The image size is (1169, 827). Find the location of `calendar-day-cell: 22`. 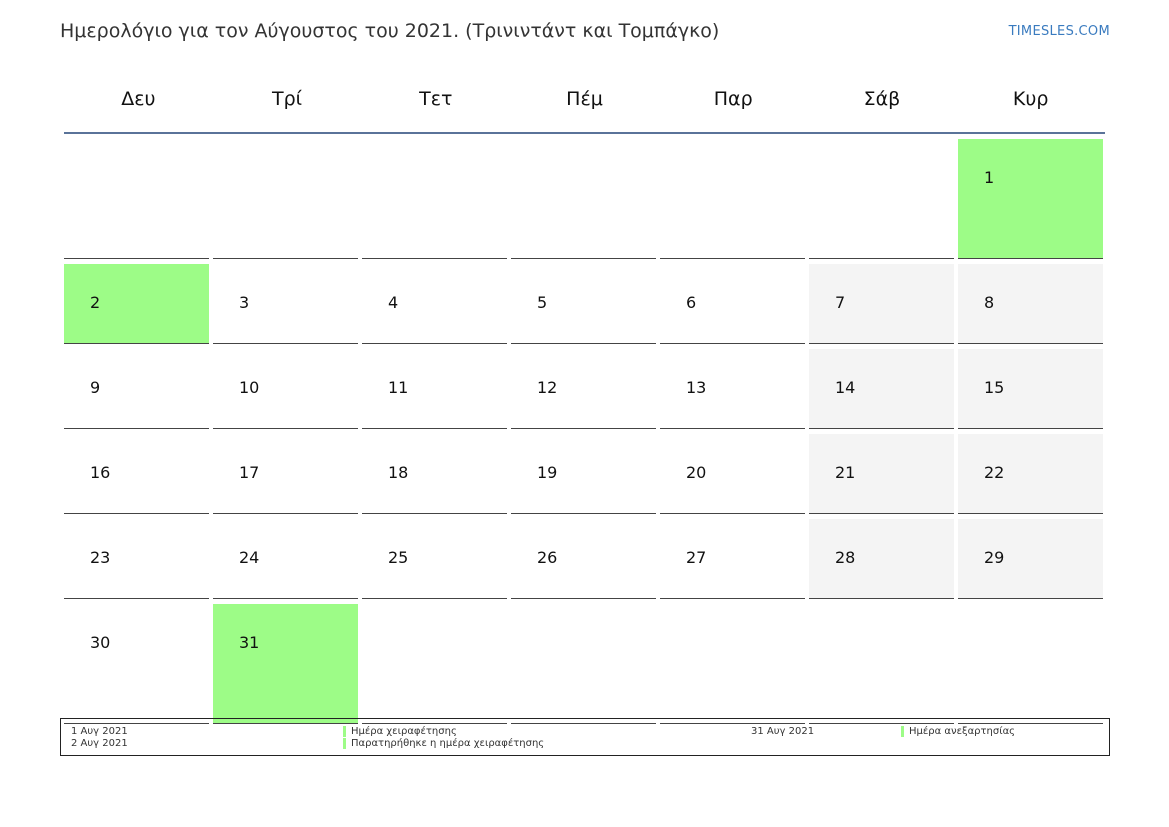

calendar-day-cell: 22 is located at coordinates (1030, 474).